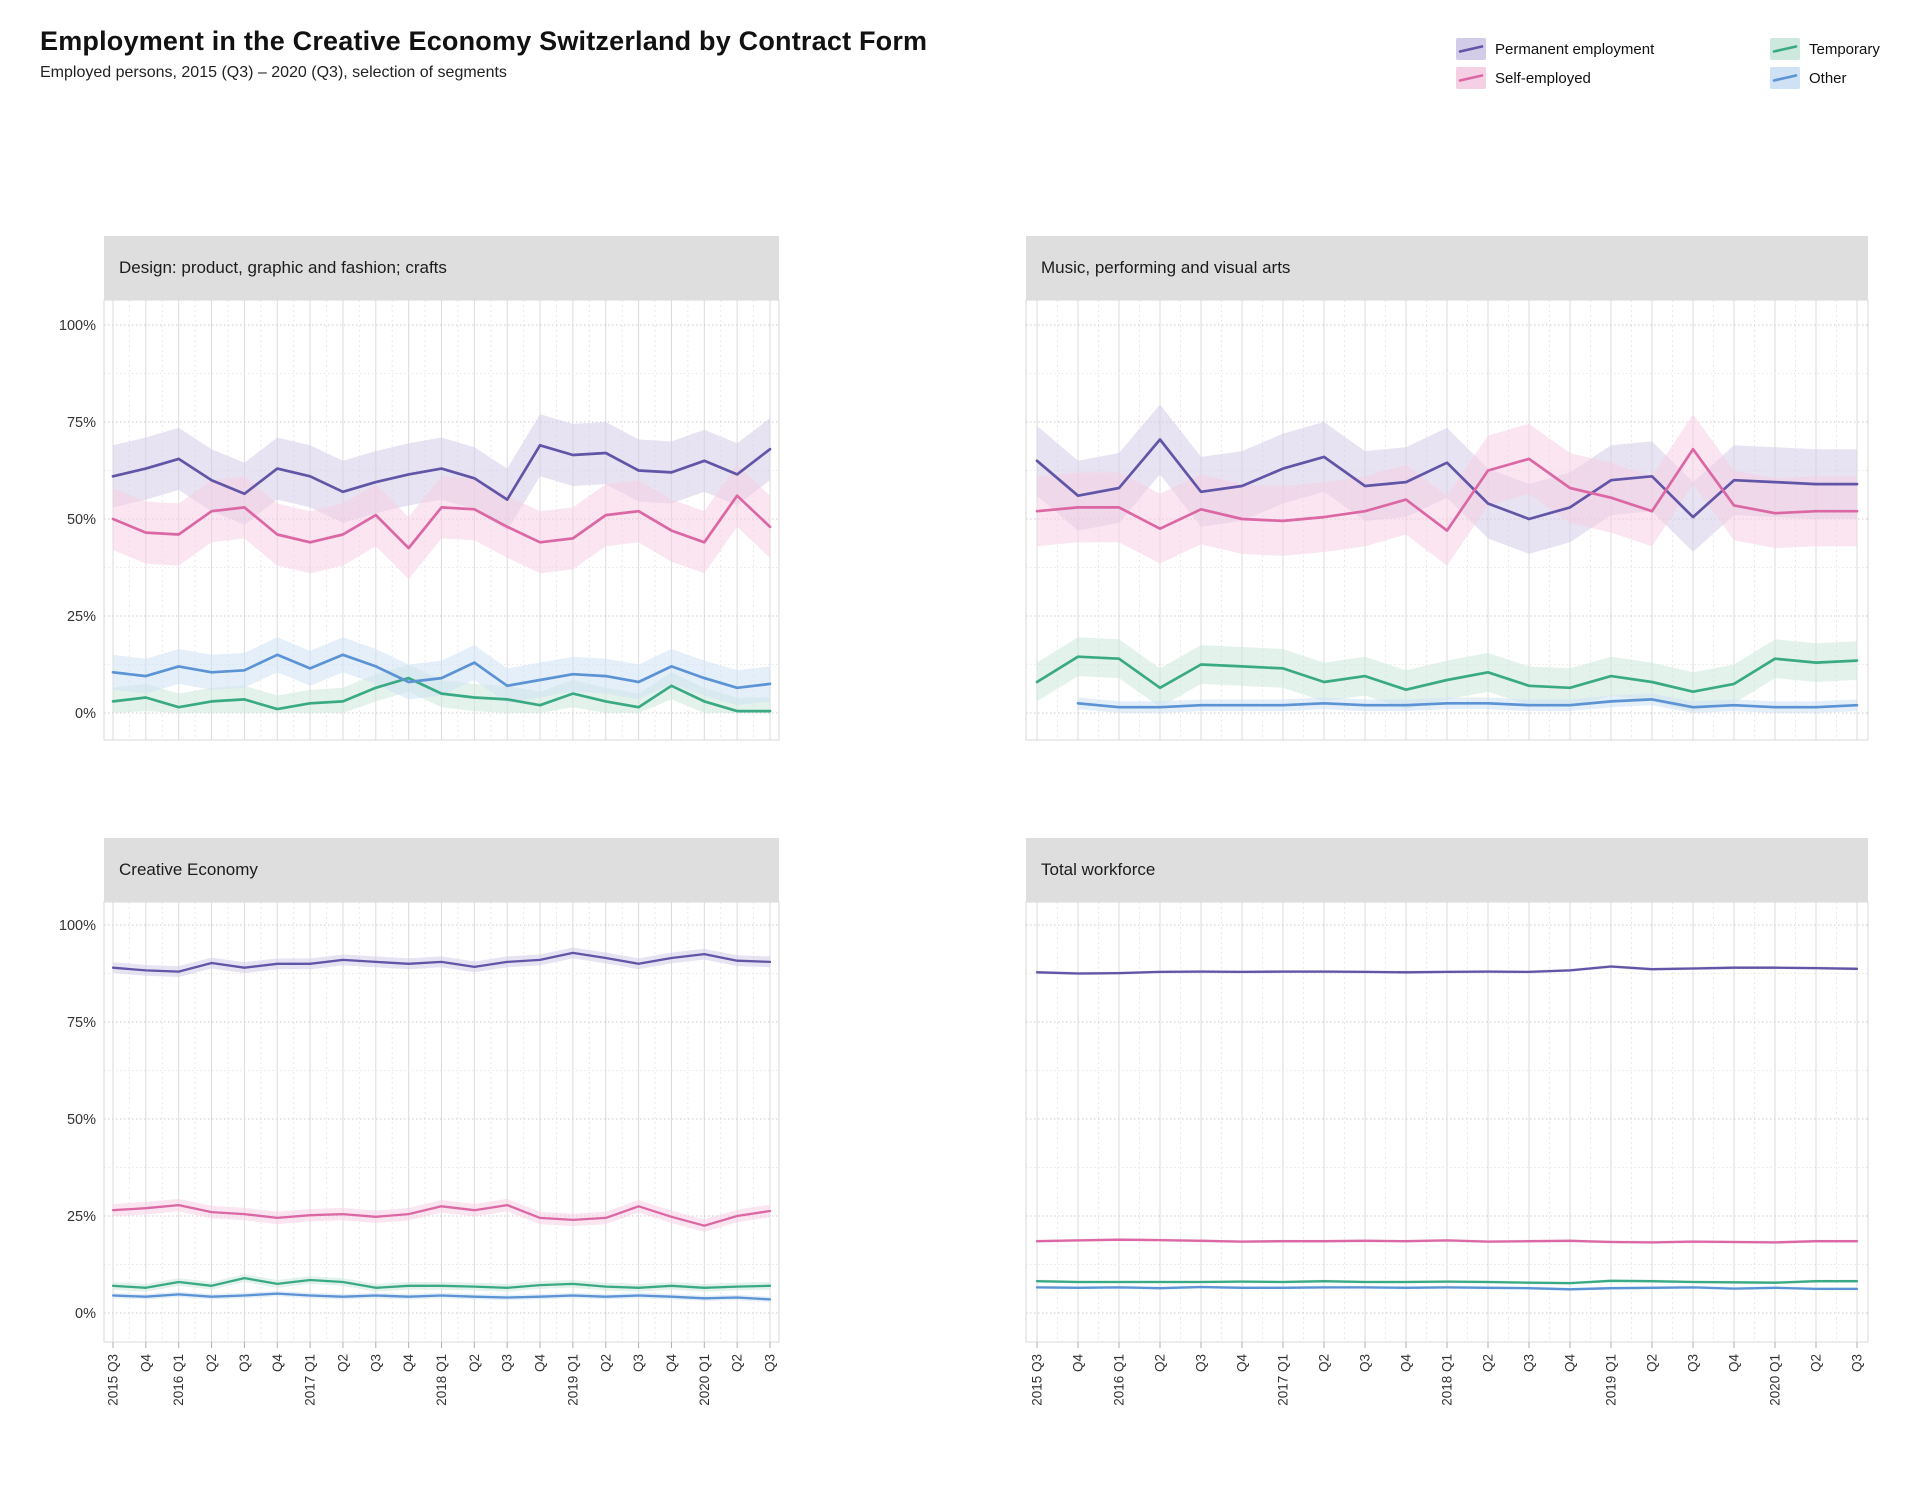 The height and width of the screenshot is (1486, 1920). Describe the element at coordinates (1844, 49) in the screenshot. I see `legend-label: Temporary` at that location.